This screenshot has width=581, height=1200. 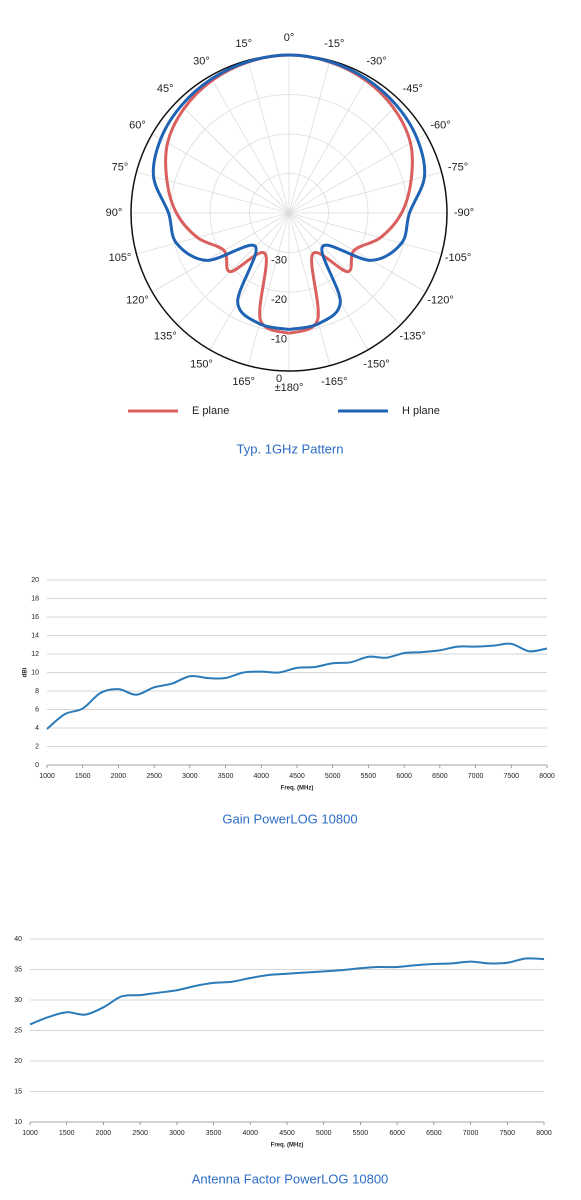 I want to click on angle-label: 150°, so click(x=201, y=364).